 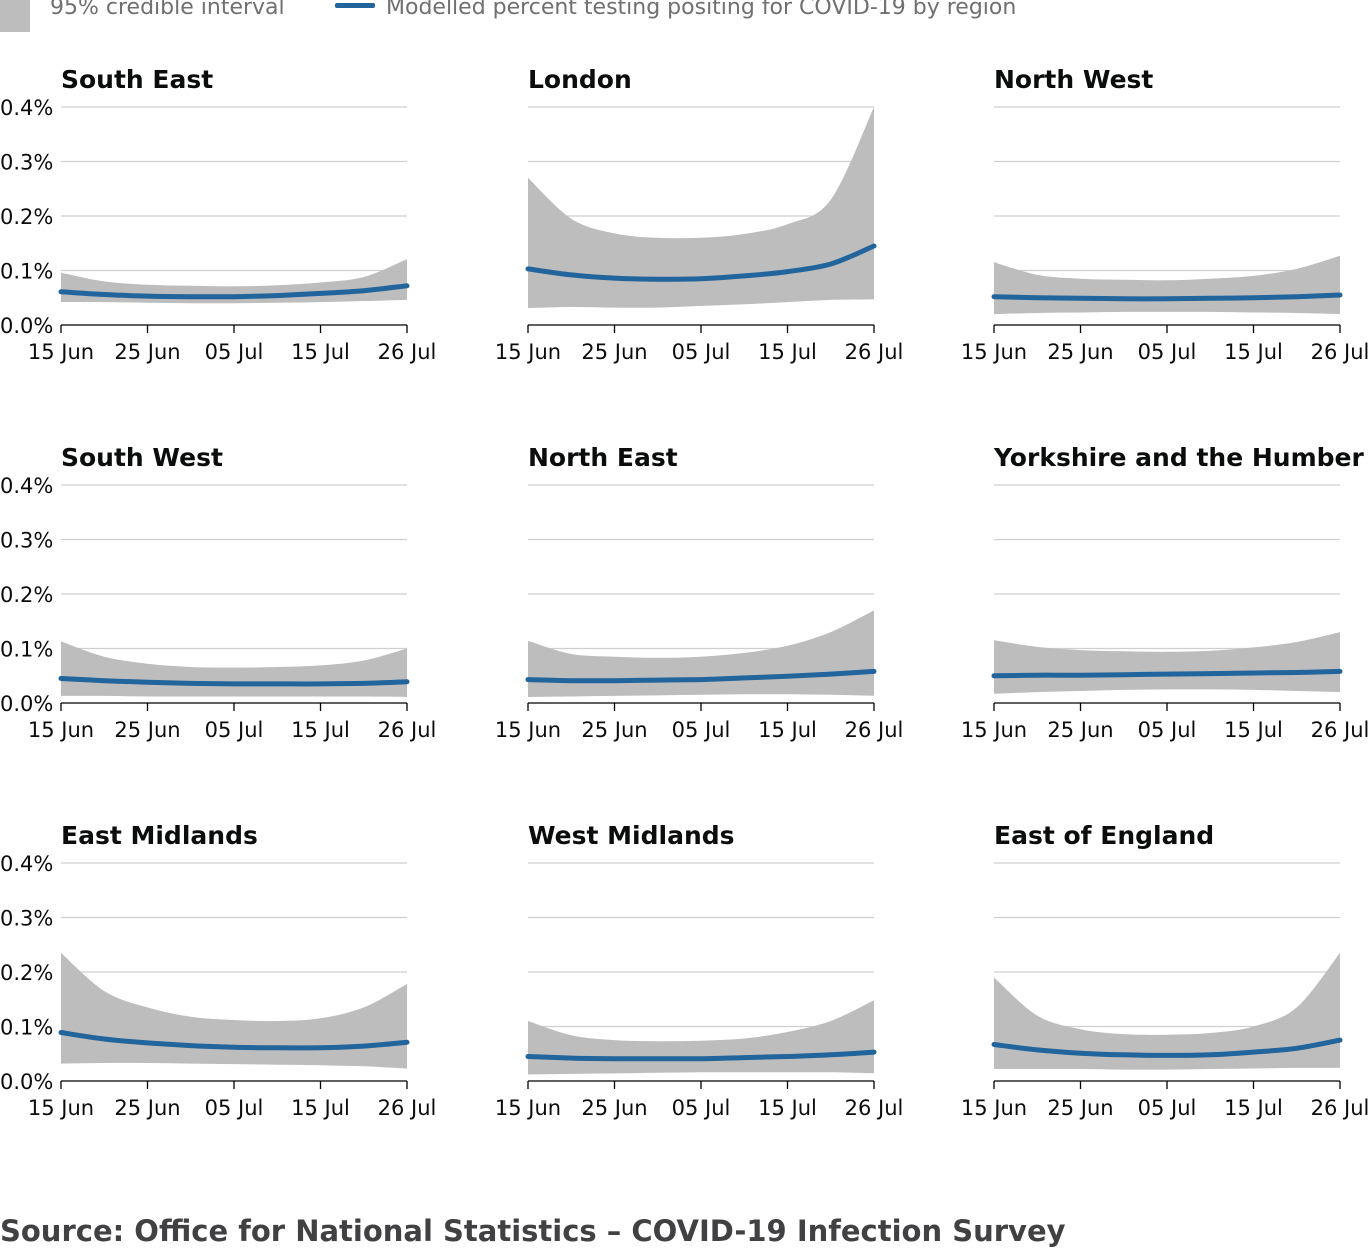 What do you see at coordinates (580, 79) in the screenshot?
I see `panel-title: London` at bounding box center [580, 79].